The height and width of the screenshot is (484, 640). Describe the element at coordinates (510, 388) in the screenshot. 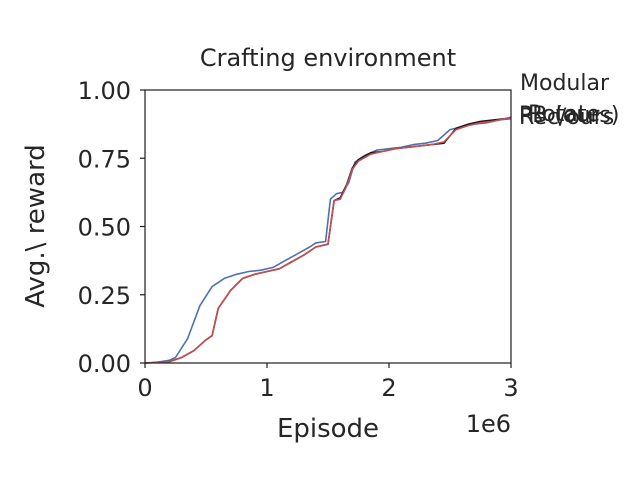

I see `x-tick-label: 3` at that location.